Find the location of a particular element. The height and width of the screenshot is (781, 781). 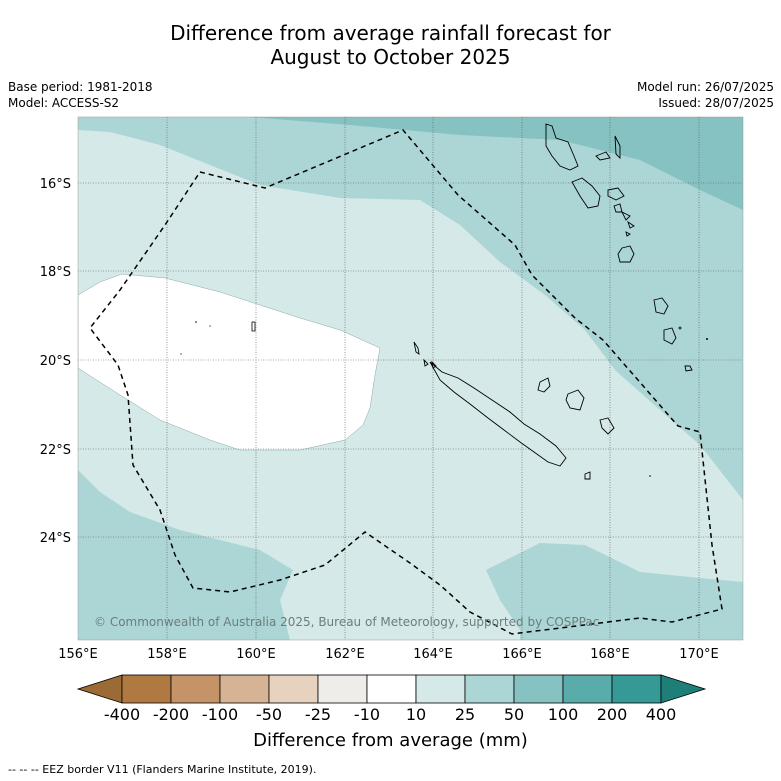

band-neutral is located at coordinates (229, 362).